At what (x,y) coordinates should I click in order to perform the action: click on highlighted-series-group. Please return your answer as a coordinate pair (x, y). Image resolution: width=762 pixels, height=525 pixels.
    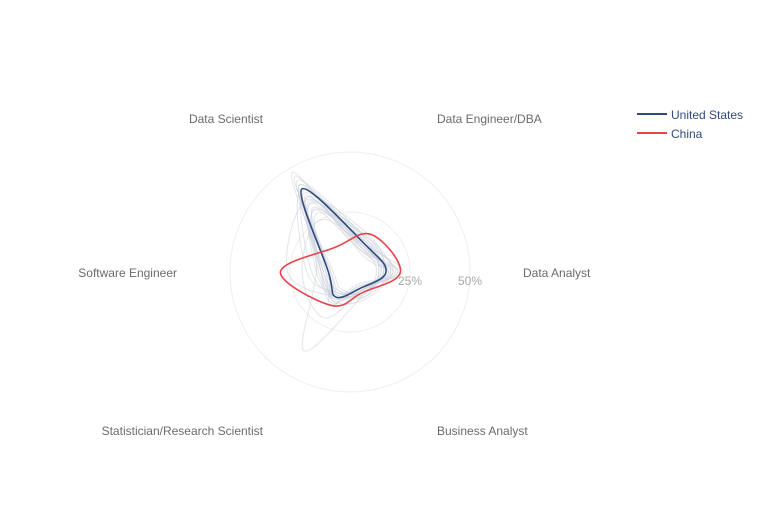
    Looking at the image, I should click on (340, 247).